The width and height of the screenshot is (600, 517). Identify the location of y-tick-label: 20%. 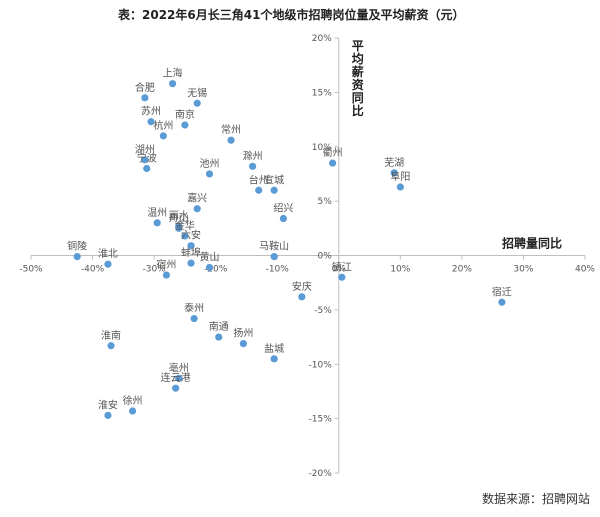
(322, 39).